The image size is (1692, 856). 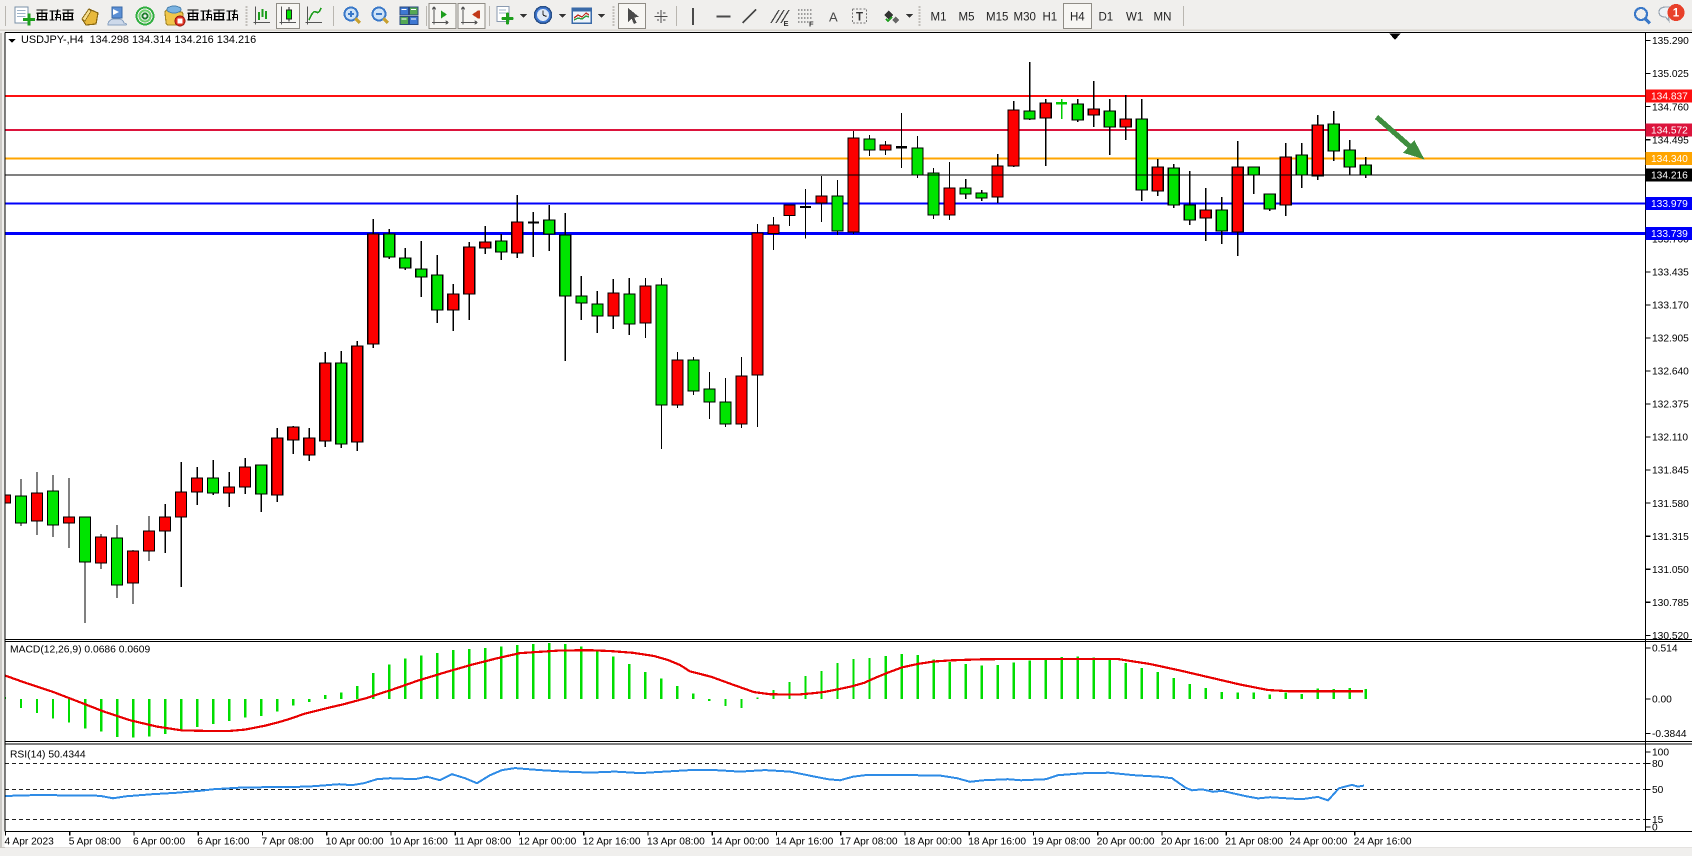 I want to click on svg-text: 130.785, so click(x=1670, y=603).